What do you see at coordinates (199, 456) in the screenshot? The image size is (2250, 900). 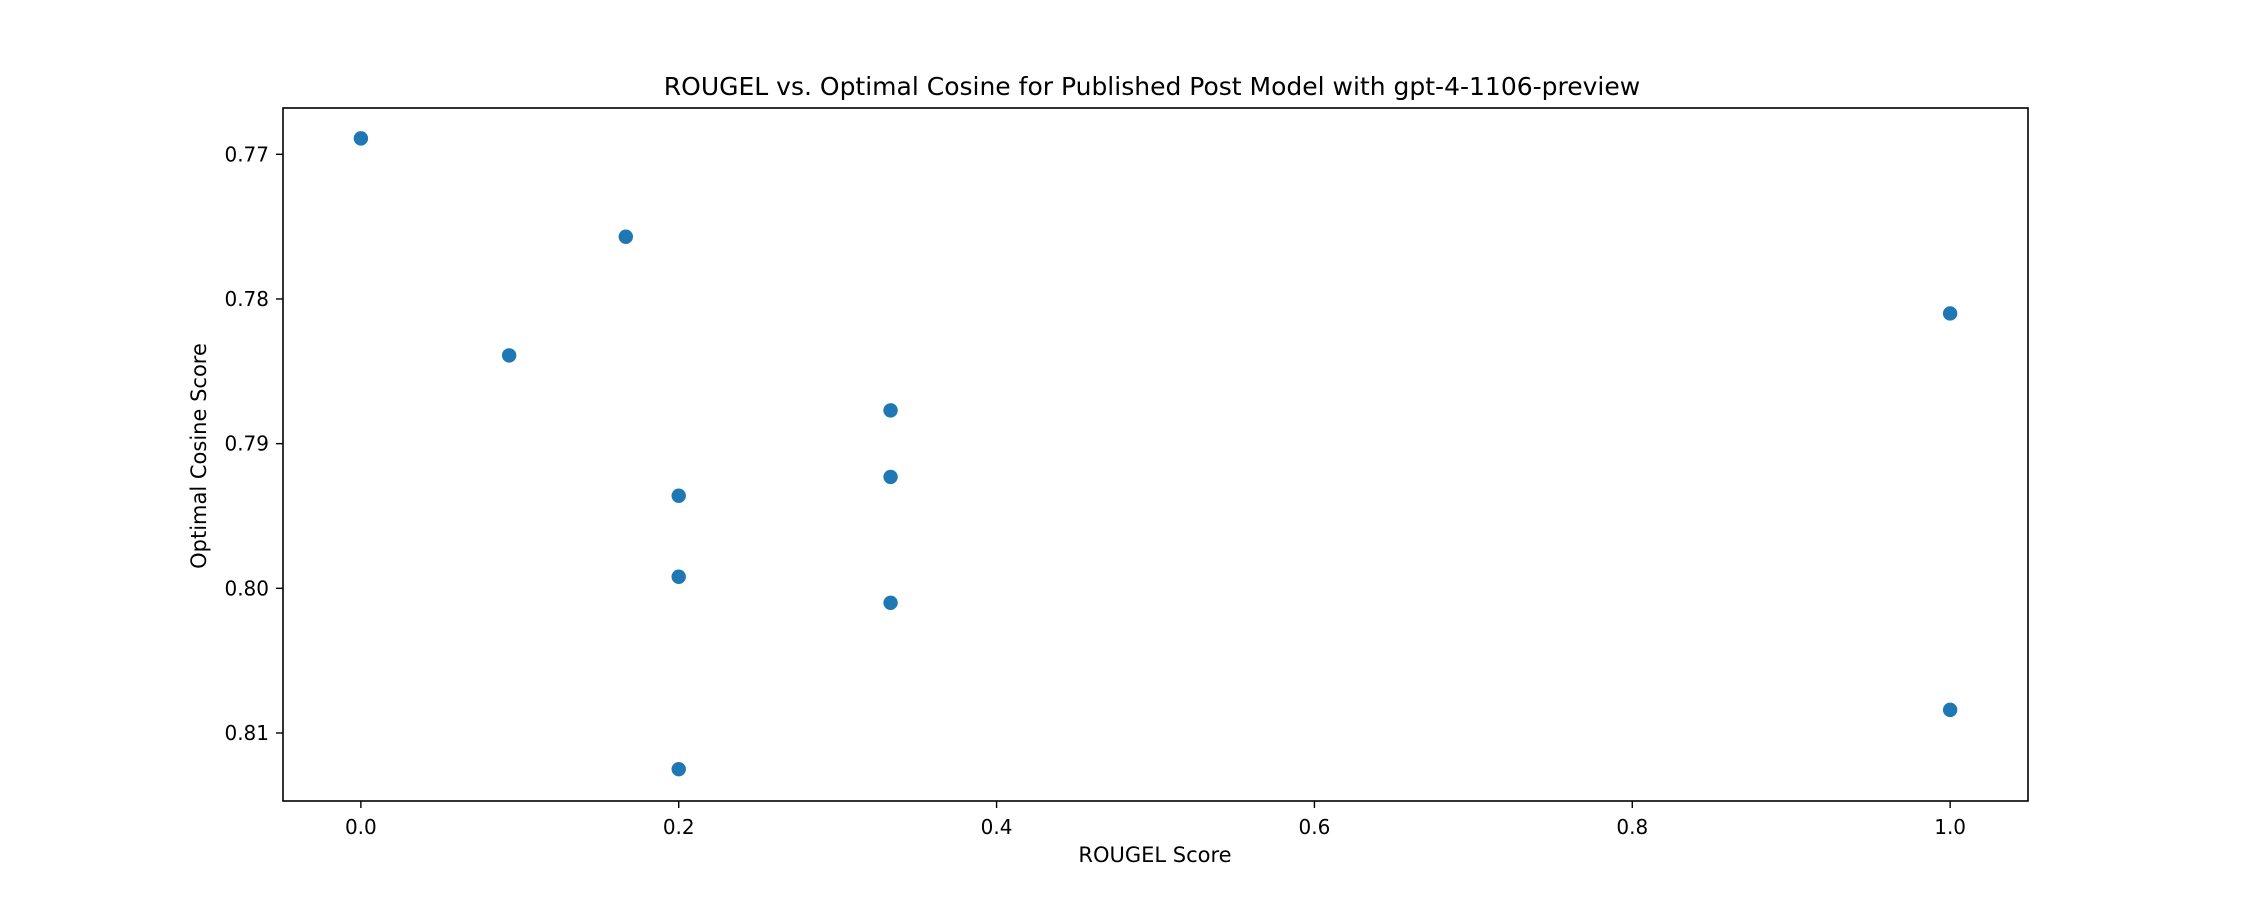 I see `y-axis-label: Optimal Cosine Score` at bounding box center [199, 456].